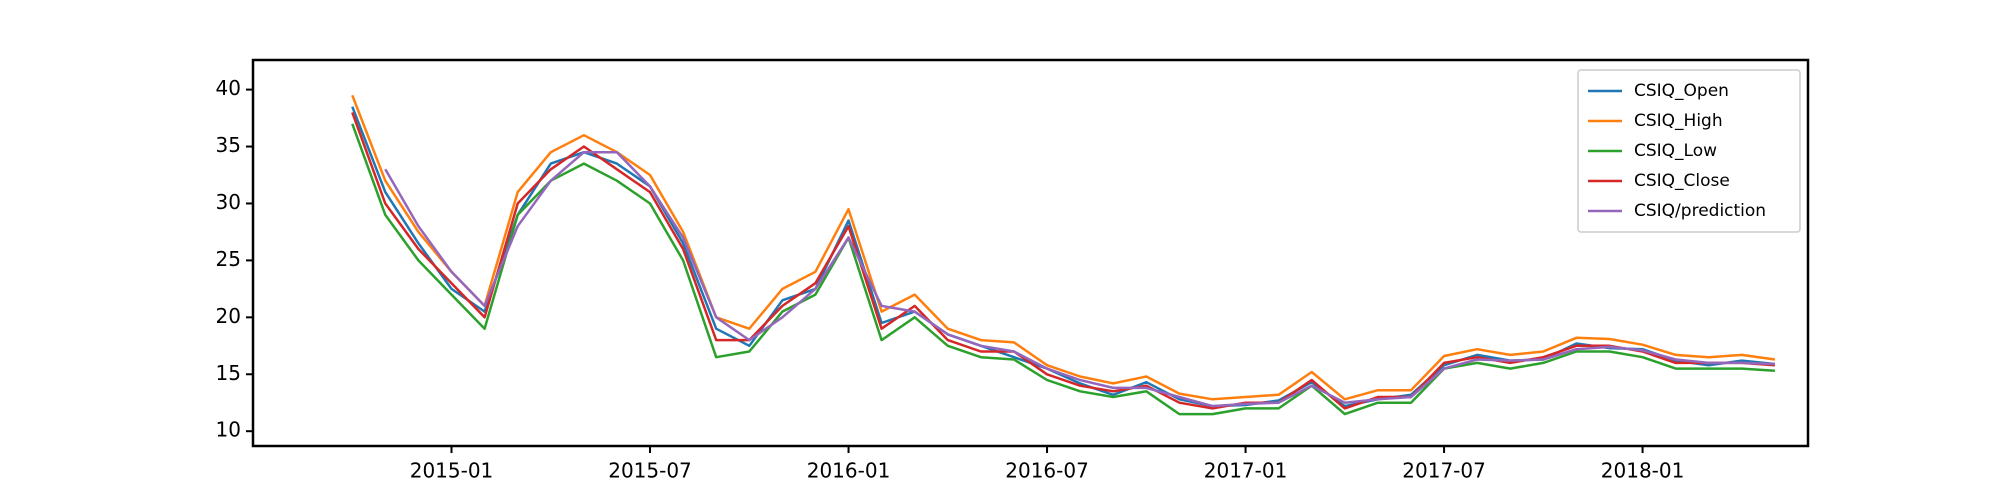 This screenshot has width=2000, height=504. I want to click on y-tick-label: 25, so click(228, 259).